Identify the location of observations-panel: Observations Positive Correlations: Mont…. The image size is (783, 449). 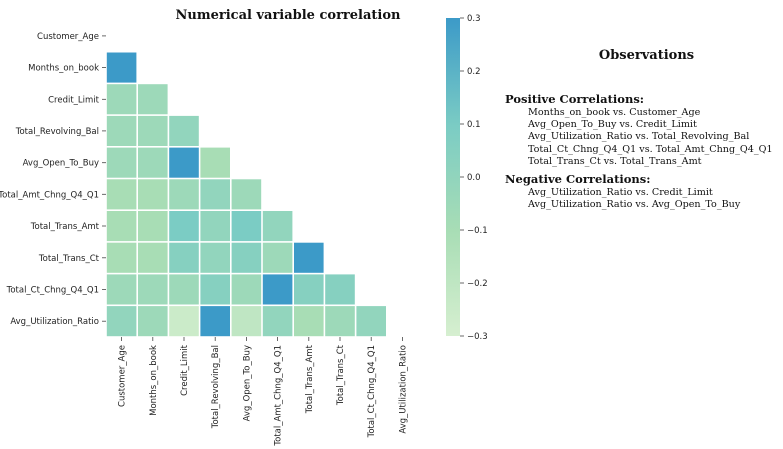
(642, 131).